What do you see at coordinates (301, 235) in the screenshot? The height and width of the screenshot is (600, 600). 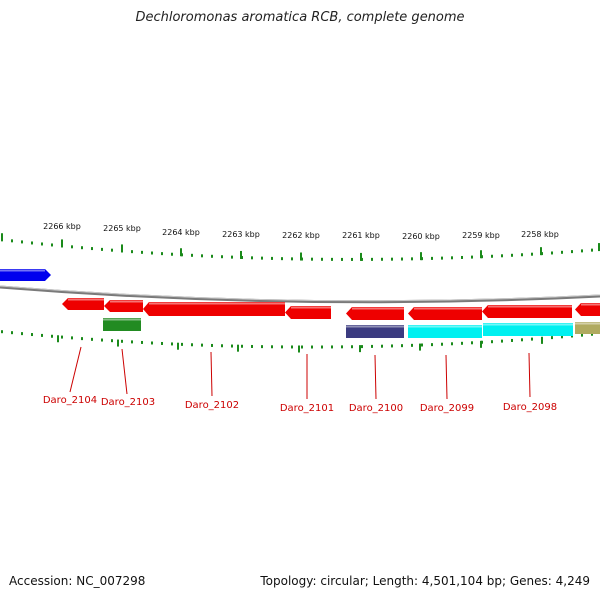 I see `scale-label: 2262 kbp` at bounding box center [301, 235].